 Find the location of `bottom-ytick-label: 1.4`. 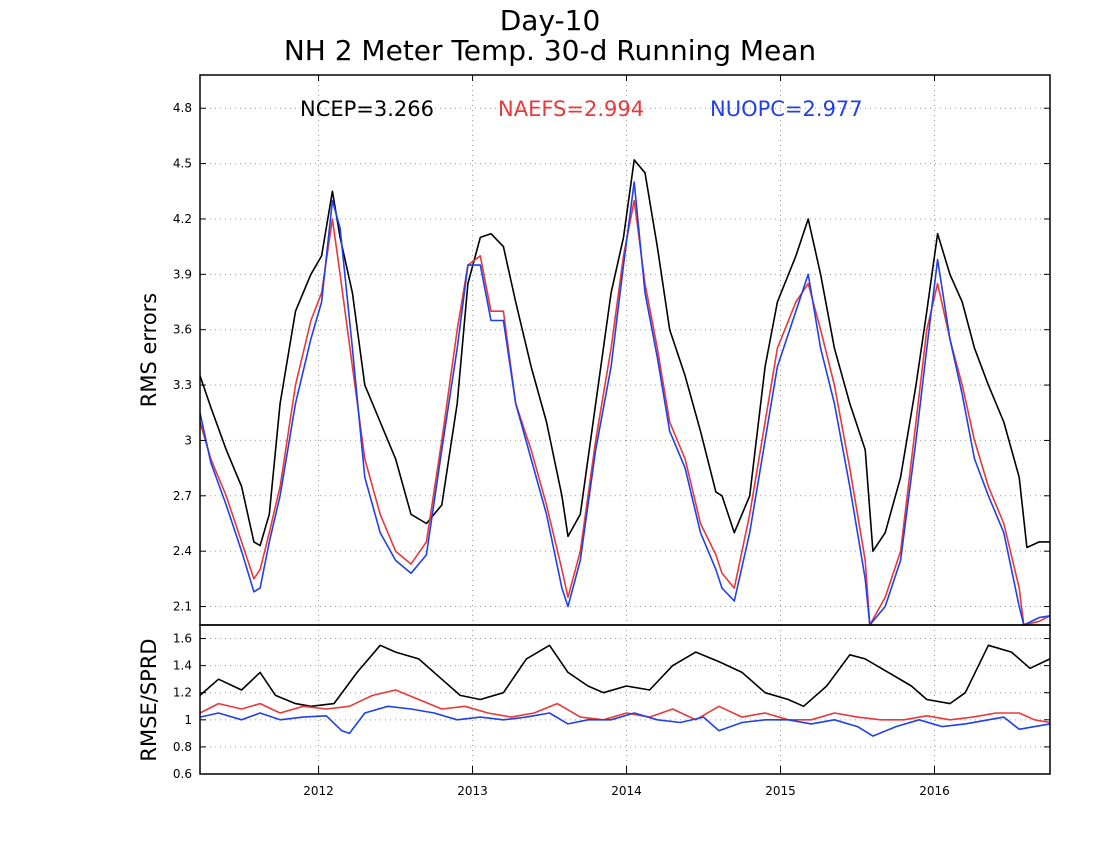

bottom-ytick-label: 1.4 is located at coordinates (182, 666).